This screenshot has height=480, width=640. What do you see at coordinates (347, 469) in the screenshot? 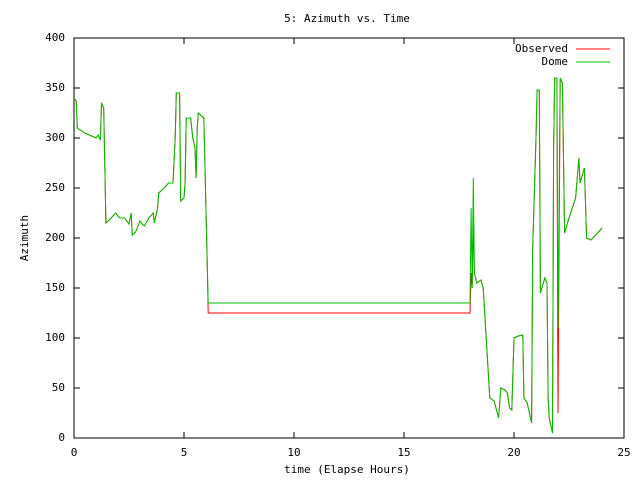
I see `x-axis-label: time (Elapse Hours)` at bounding box center [347, 469].